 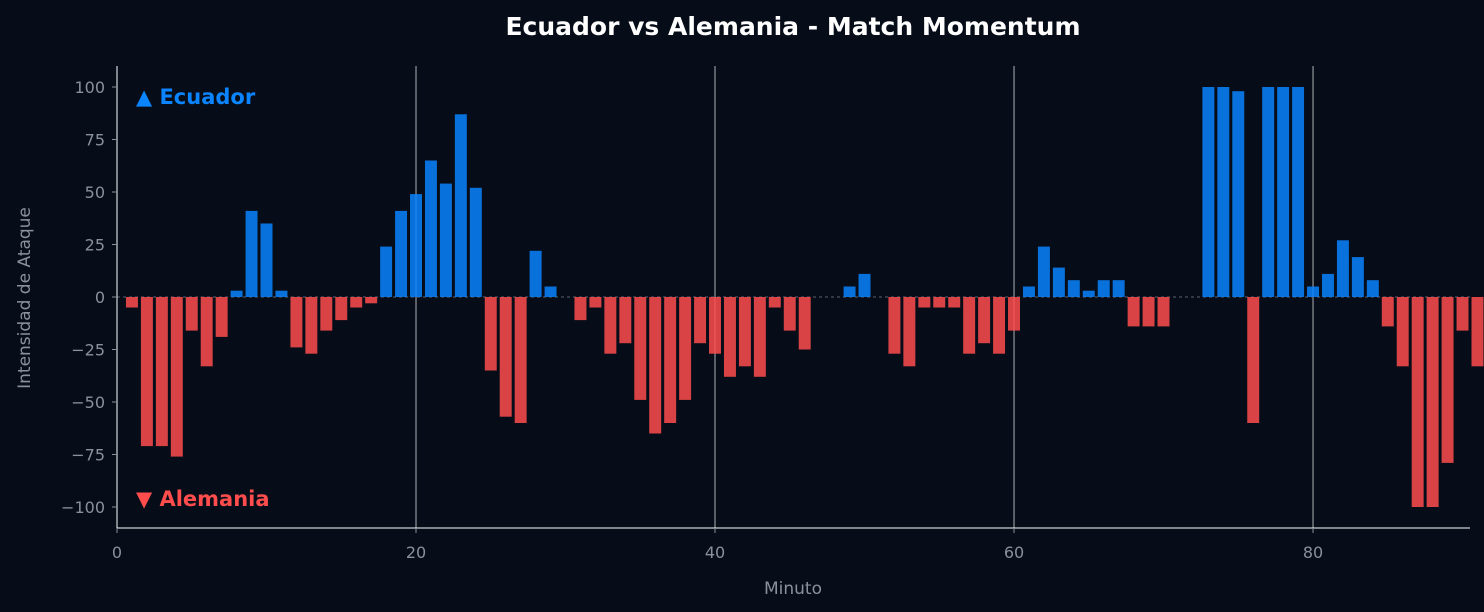 What do you see at coordinates (117, 552) in the screenshot?
I see `x-tick-label: 0` at bounding box center [117, 552].